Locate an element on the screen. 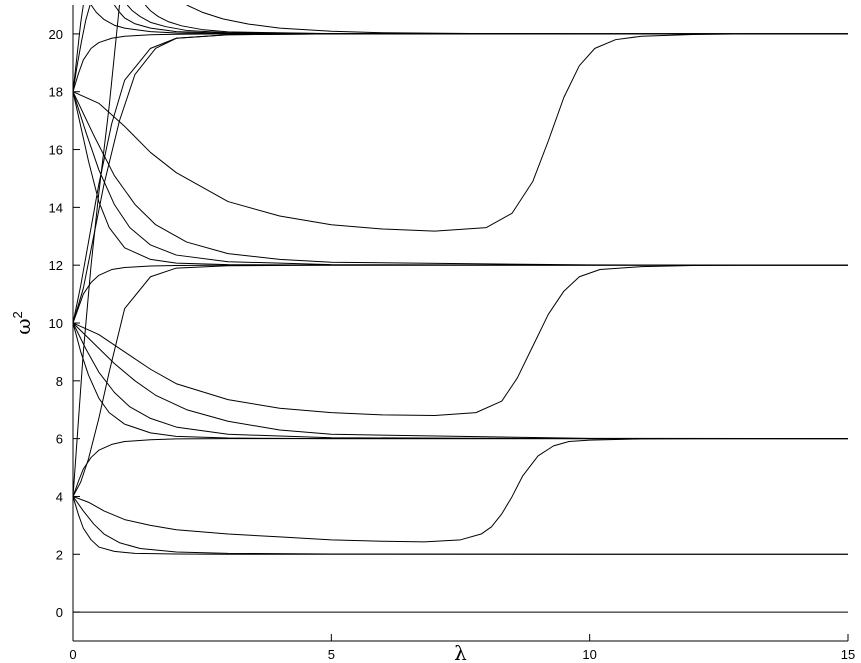 The image size is (861, 663). y-tick-label-14: 14 is located at coordinates (56, 207).